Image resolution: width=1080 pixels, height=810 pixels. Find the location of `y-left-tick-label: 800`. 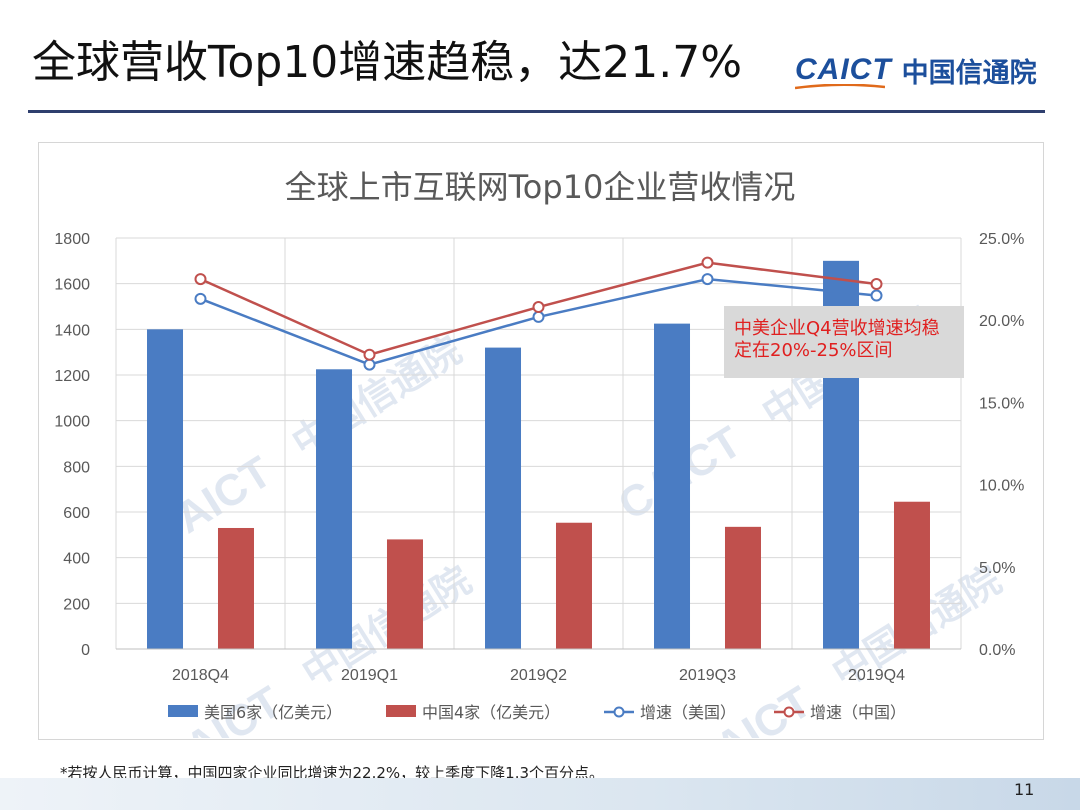

y-left-tick-label: 800 is located at coordinates (76, 467).